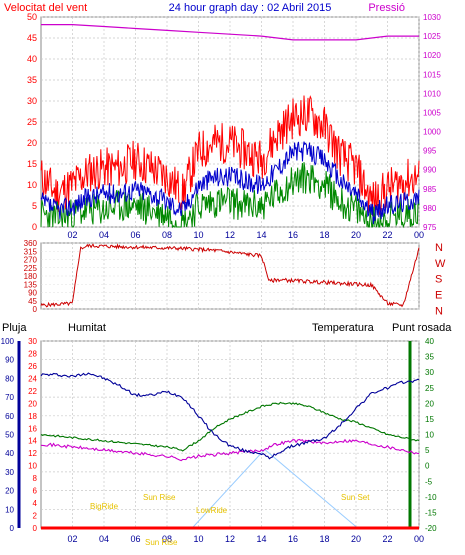  I want to click on temperature-tick-label: 30, so click(429, 372).